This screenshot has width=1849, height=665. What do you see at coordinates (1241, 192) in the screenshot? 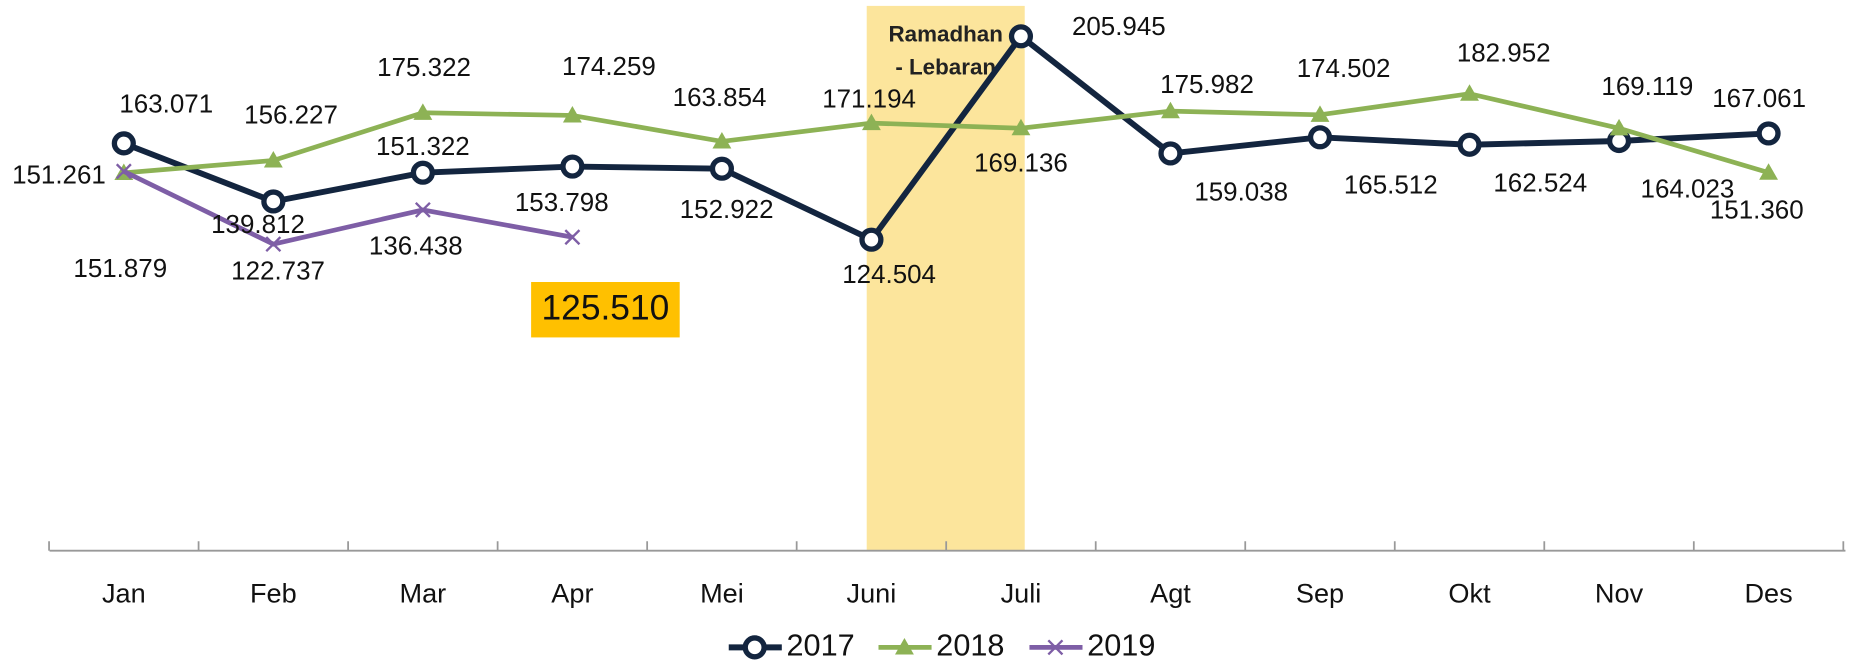
I see `data-label: 159.038` at bounding box center [1241, 192].